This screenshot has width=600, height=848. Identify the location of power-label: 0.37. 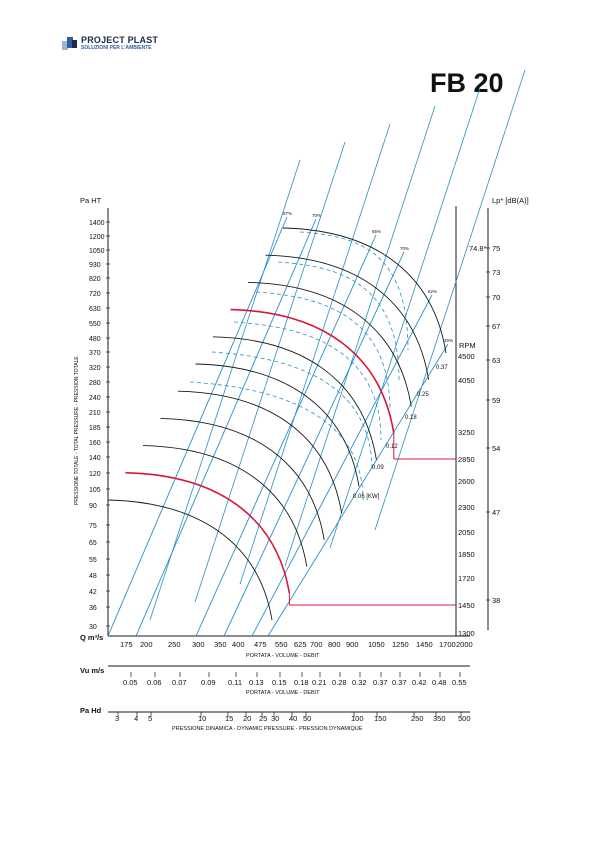
(442, 368).